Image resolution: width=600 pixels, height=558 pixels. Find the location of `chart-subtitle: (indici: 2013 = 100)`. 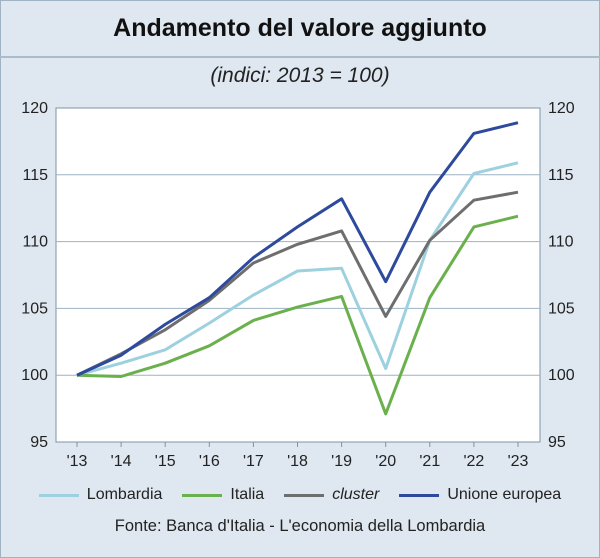

chart-subtitle: (indici: 2013 = 100) is located at coordinates (300, 75).